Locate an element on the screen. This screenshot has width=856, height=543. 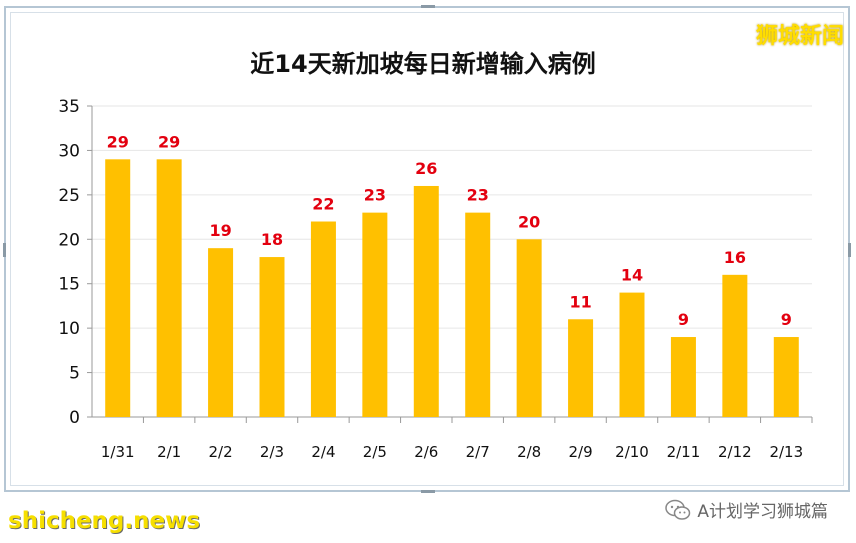
y-tick-label: 20 is located at coordinates (69, 240).